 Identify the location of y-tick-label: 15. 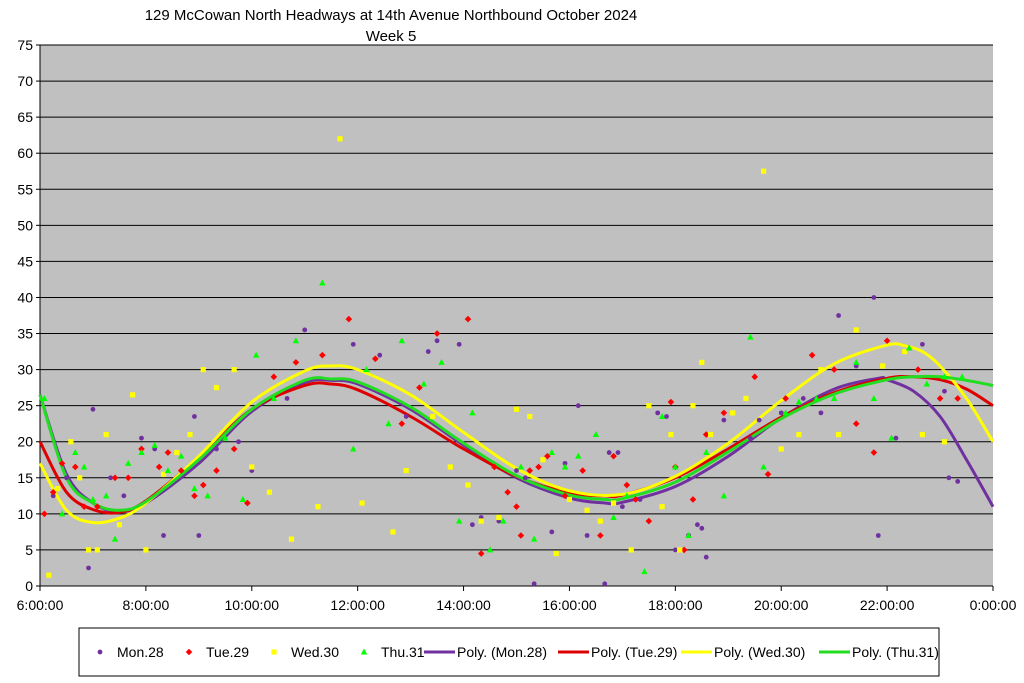
(25, 478).